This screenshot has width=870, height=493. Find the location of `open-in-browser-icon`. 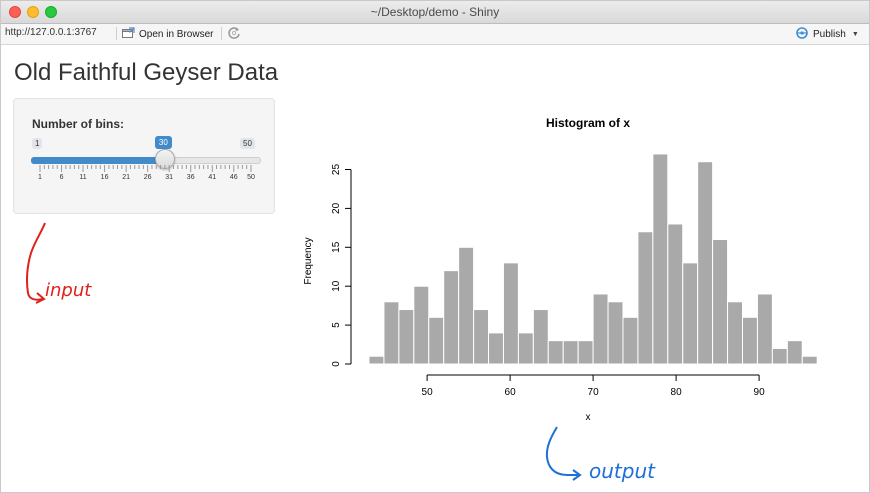

open-in-browser-icon is located at coordinates (130, 34).